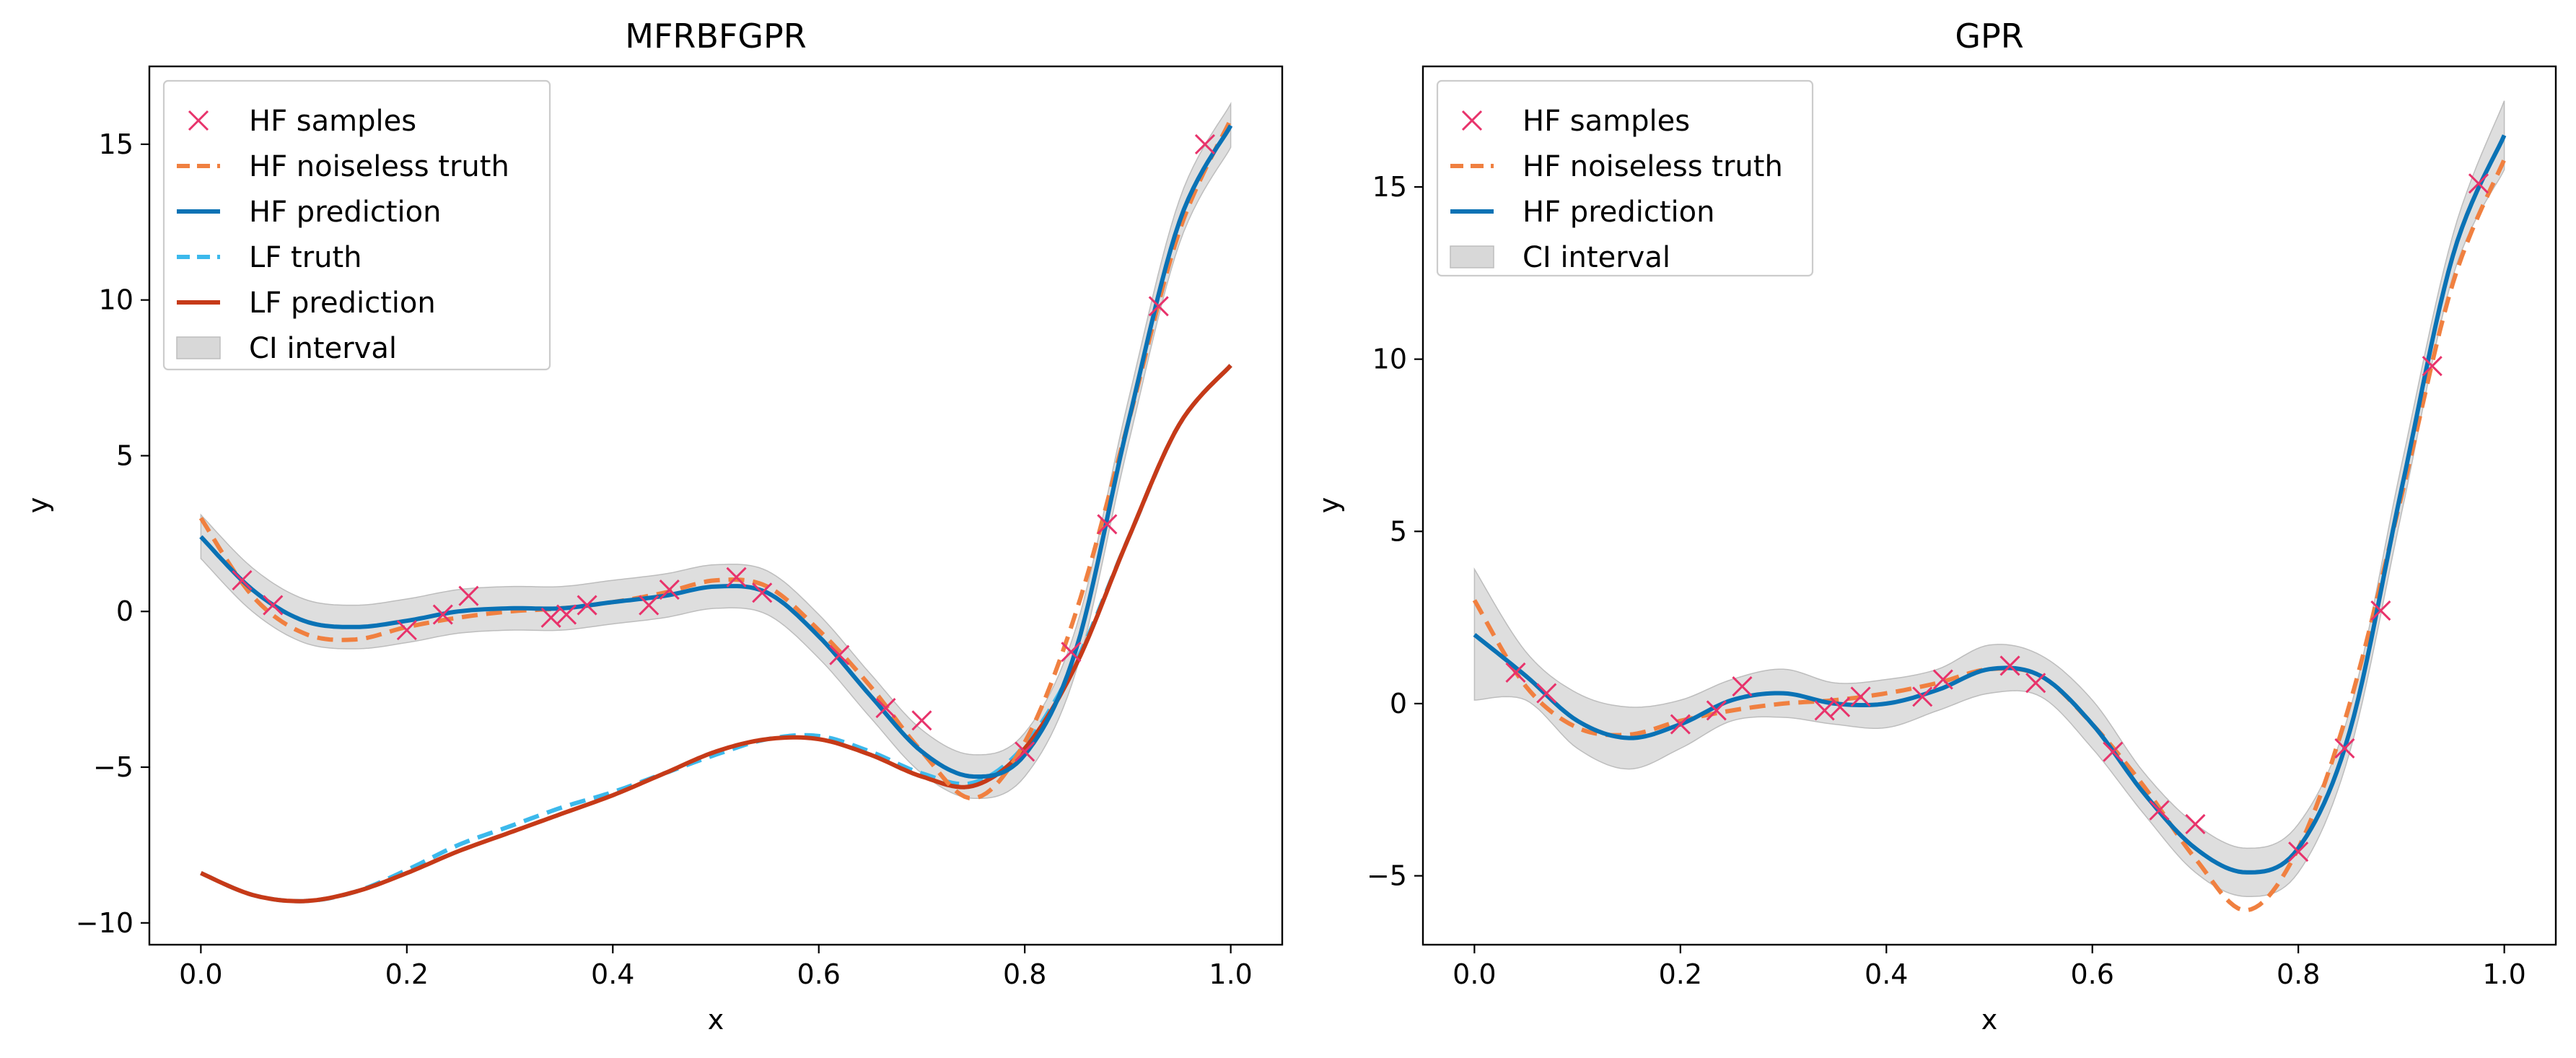 The image size is (2576, 1058). Describe the element at coordinates (342, 303) in the screenshot. I see `legend-entry-label: LF prediction` at that location.